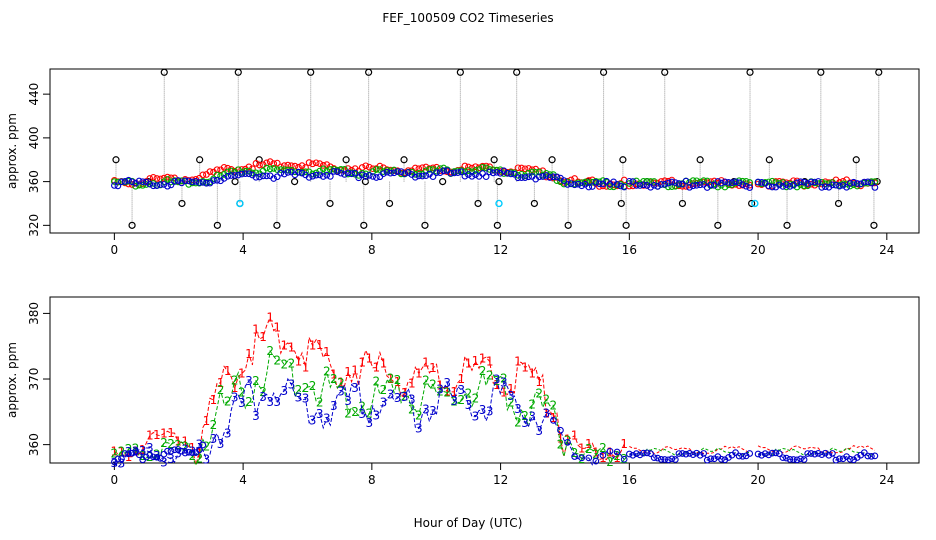  What do you see at coordinates (243, 480) in the screenshot?
I see `bottom-x-tick-label: 4` at bounding box center [243, 480].